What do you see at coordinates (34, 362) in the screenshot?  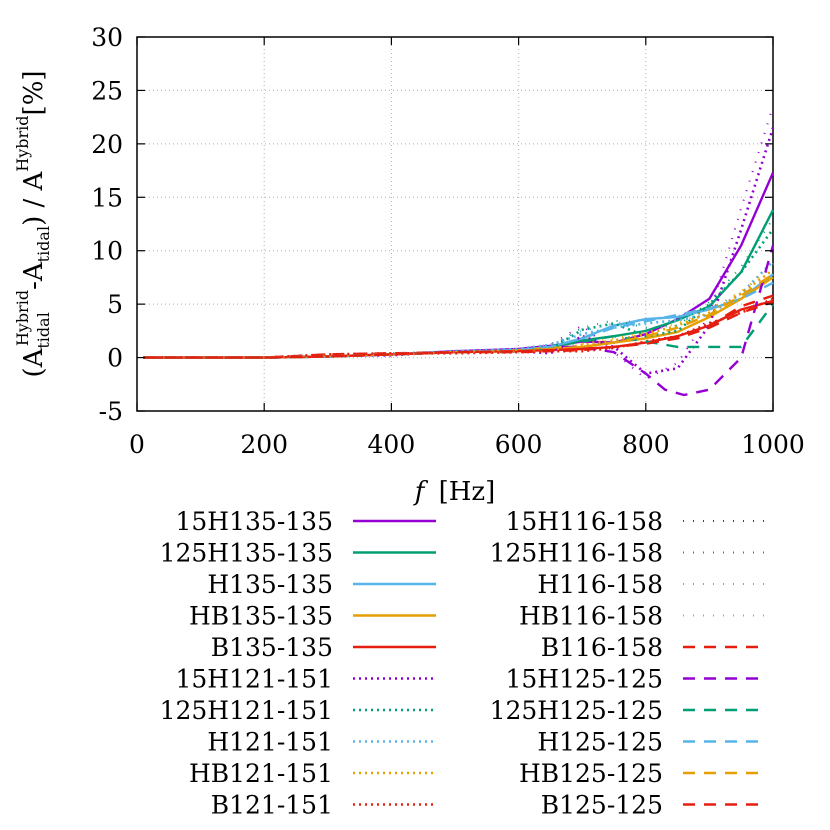 I see `y-label-open: (A` at bounding box center [34, 362].